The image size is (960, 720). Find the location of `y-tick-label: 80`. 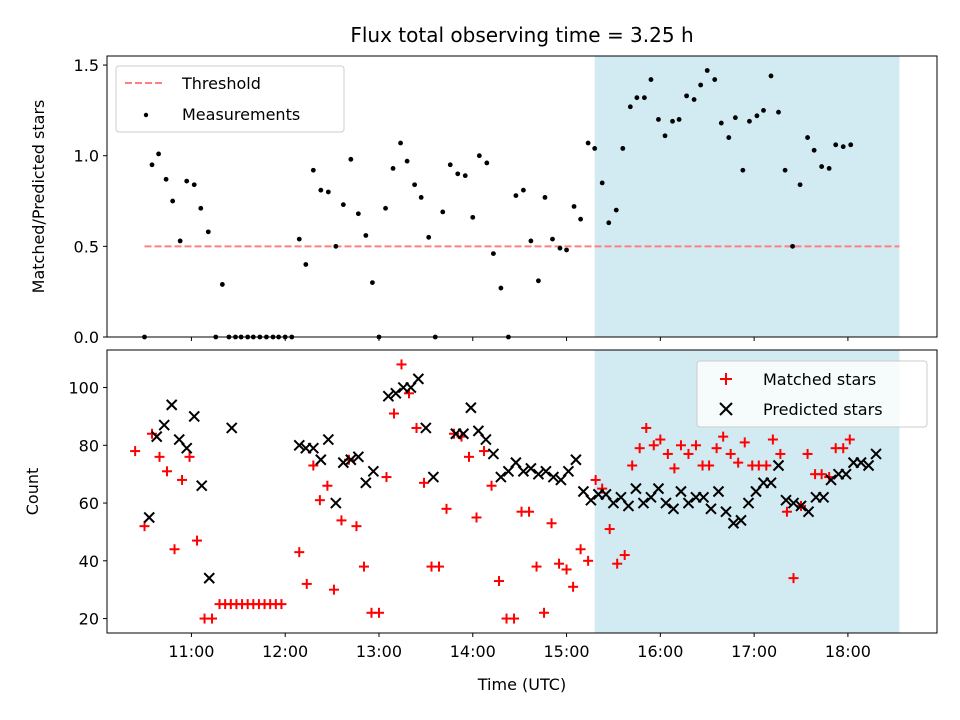

y-tick-label: 80 is located at coordinates (89, 445).